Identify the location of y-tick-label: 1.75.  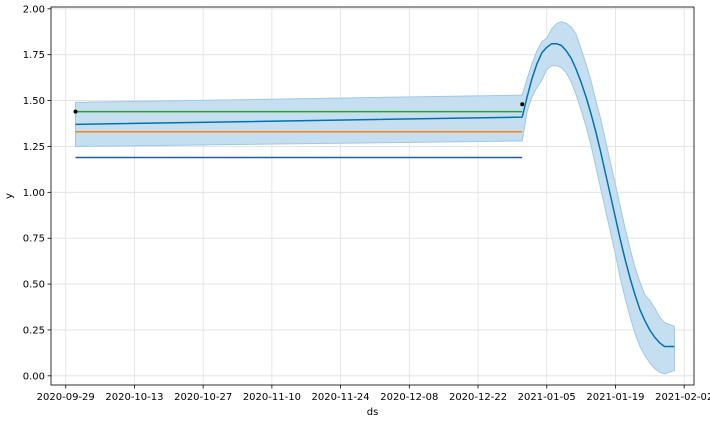
(34, 55).